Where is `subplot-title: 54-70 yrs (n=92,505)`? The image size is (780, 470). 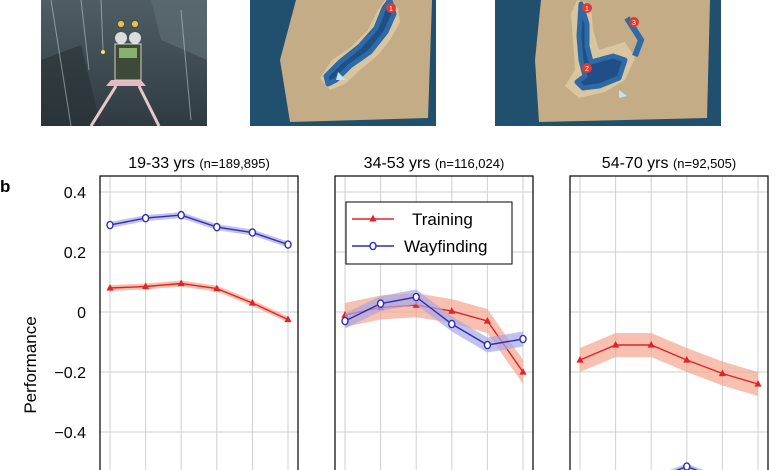
subplot-title: 54-70 yrs (n=92,505) is located at coordinates (669, 163).